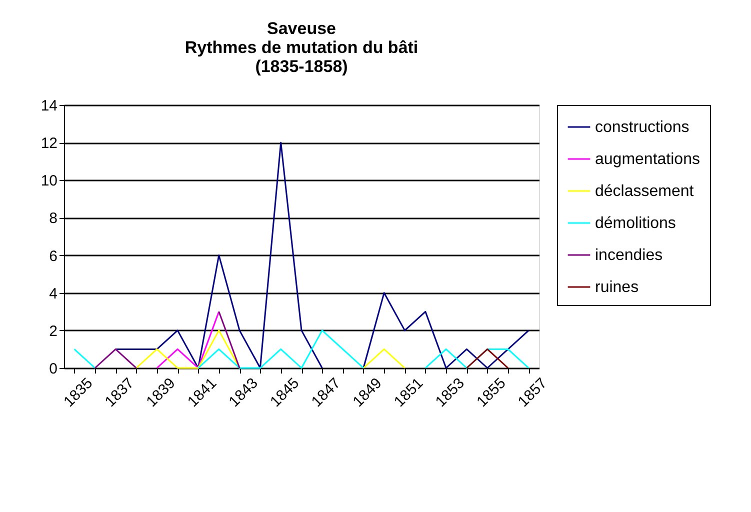 This screenshot has height=512, width=751. I want to click on y-tick-label: 6, so click(53, 256).